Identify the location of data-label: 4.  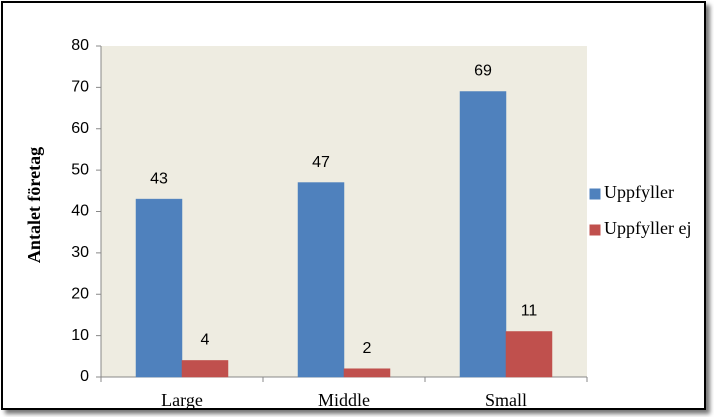
(205, 340).